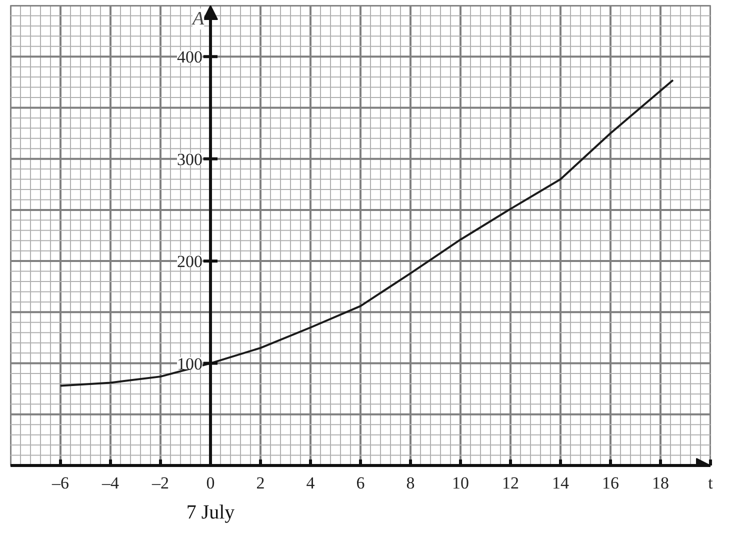 The width and height of the screenshot is (732, 537). I want to click on x-tick-label: 18, so click(660, 483).